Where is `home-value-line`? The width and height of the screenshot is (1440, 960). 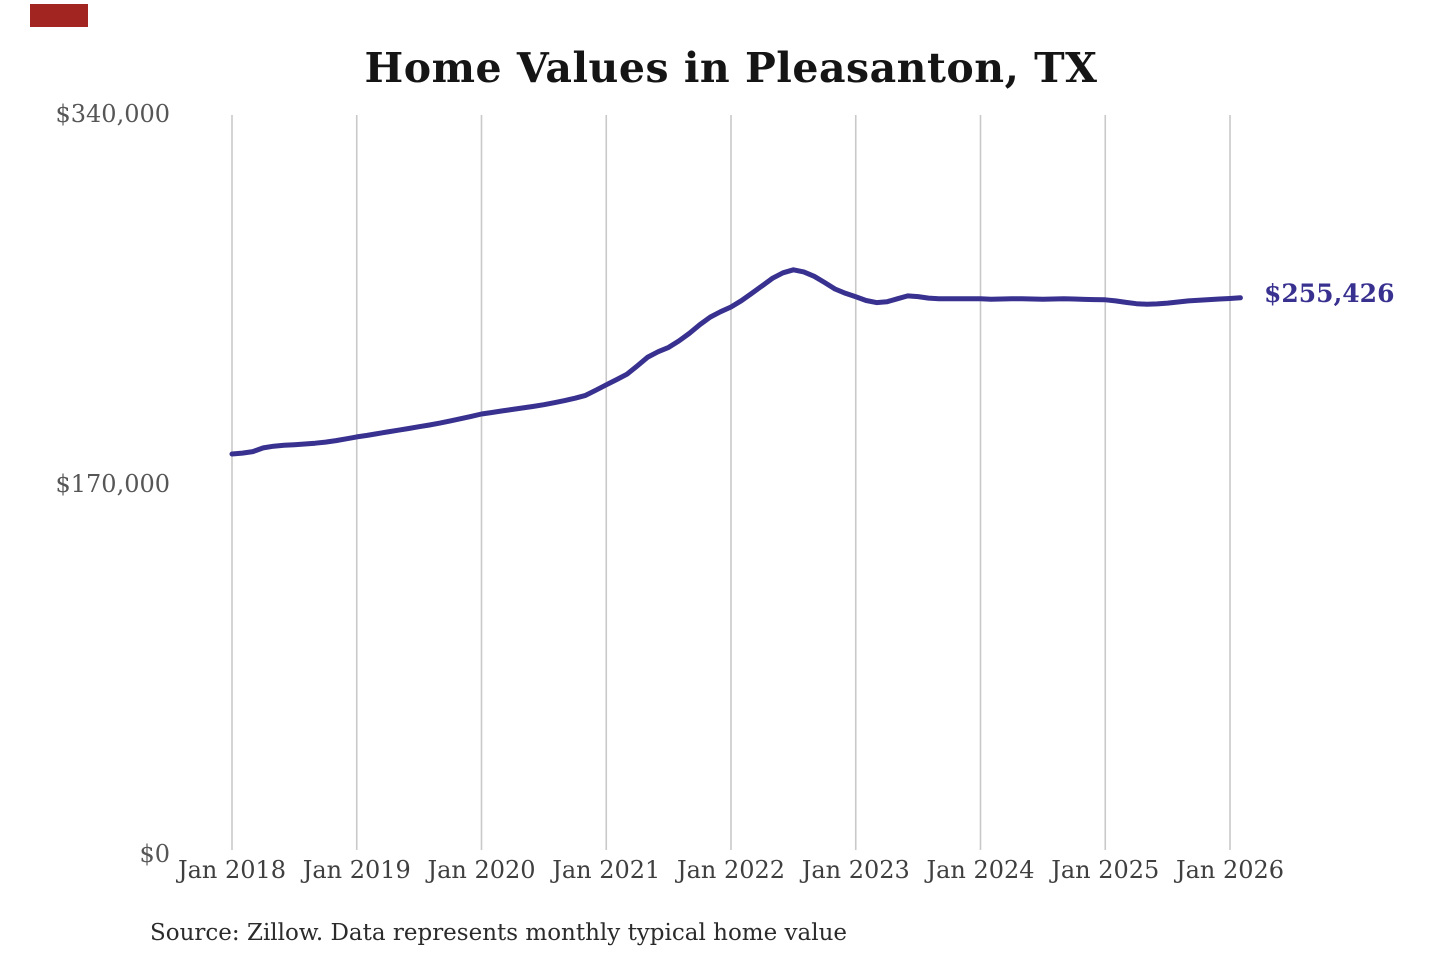 home-value-line is located at coordinates (736, 362).